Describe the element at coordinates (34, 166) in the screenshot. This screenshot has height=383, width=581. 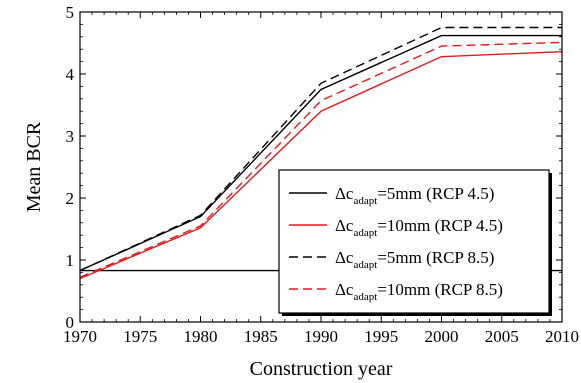
I see `y-axis-label: Mean BCR` at that location.